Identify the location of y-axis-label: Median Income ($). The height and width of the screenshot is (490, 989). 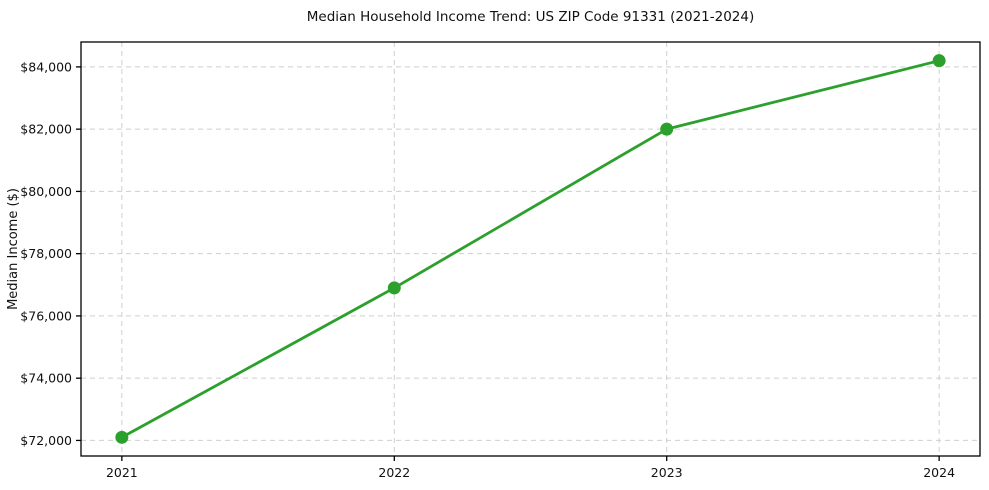
(13, 249).